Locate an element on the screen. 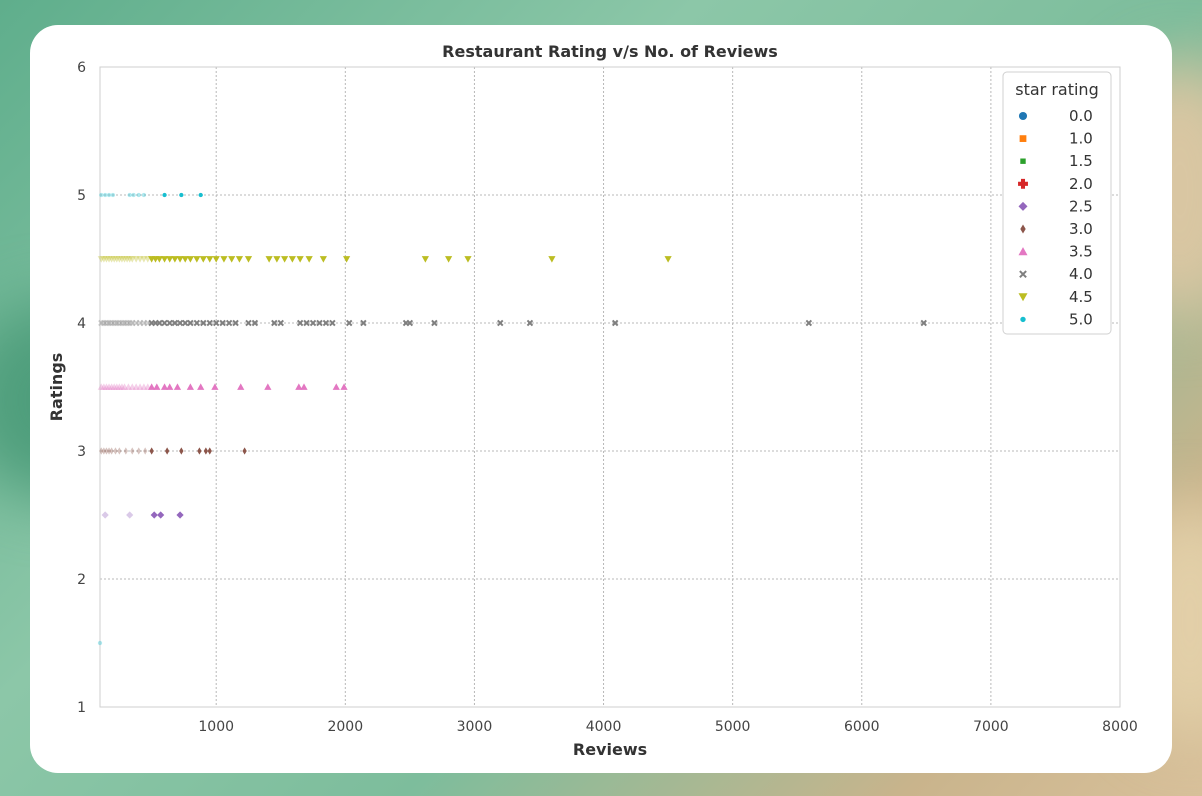 This screenshot has height=796, width=1202. x-tick-label: 6000 is located at coordinates (862, 727).